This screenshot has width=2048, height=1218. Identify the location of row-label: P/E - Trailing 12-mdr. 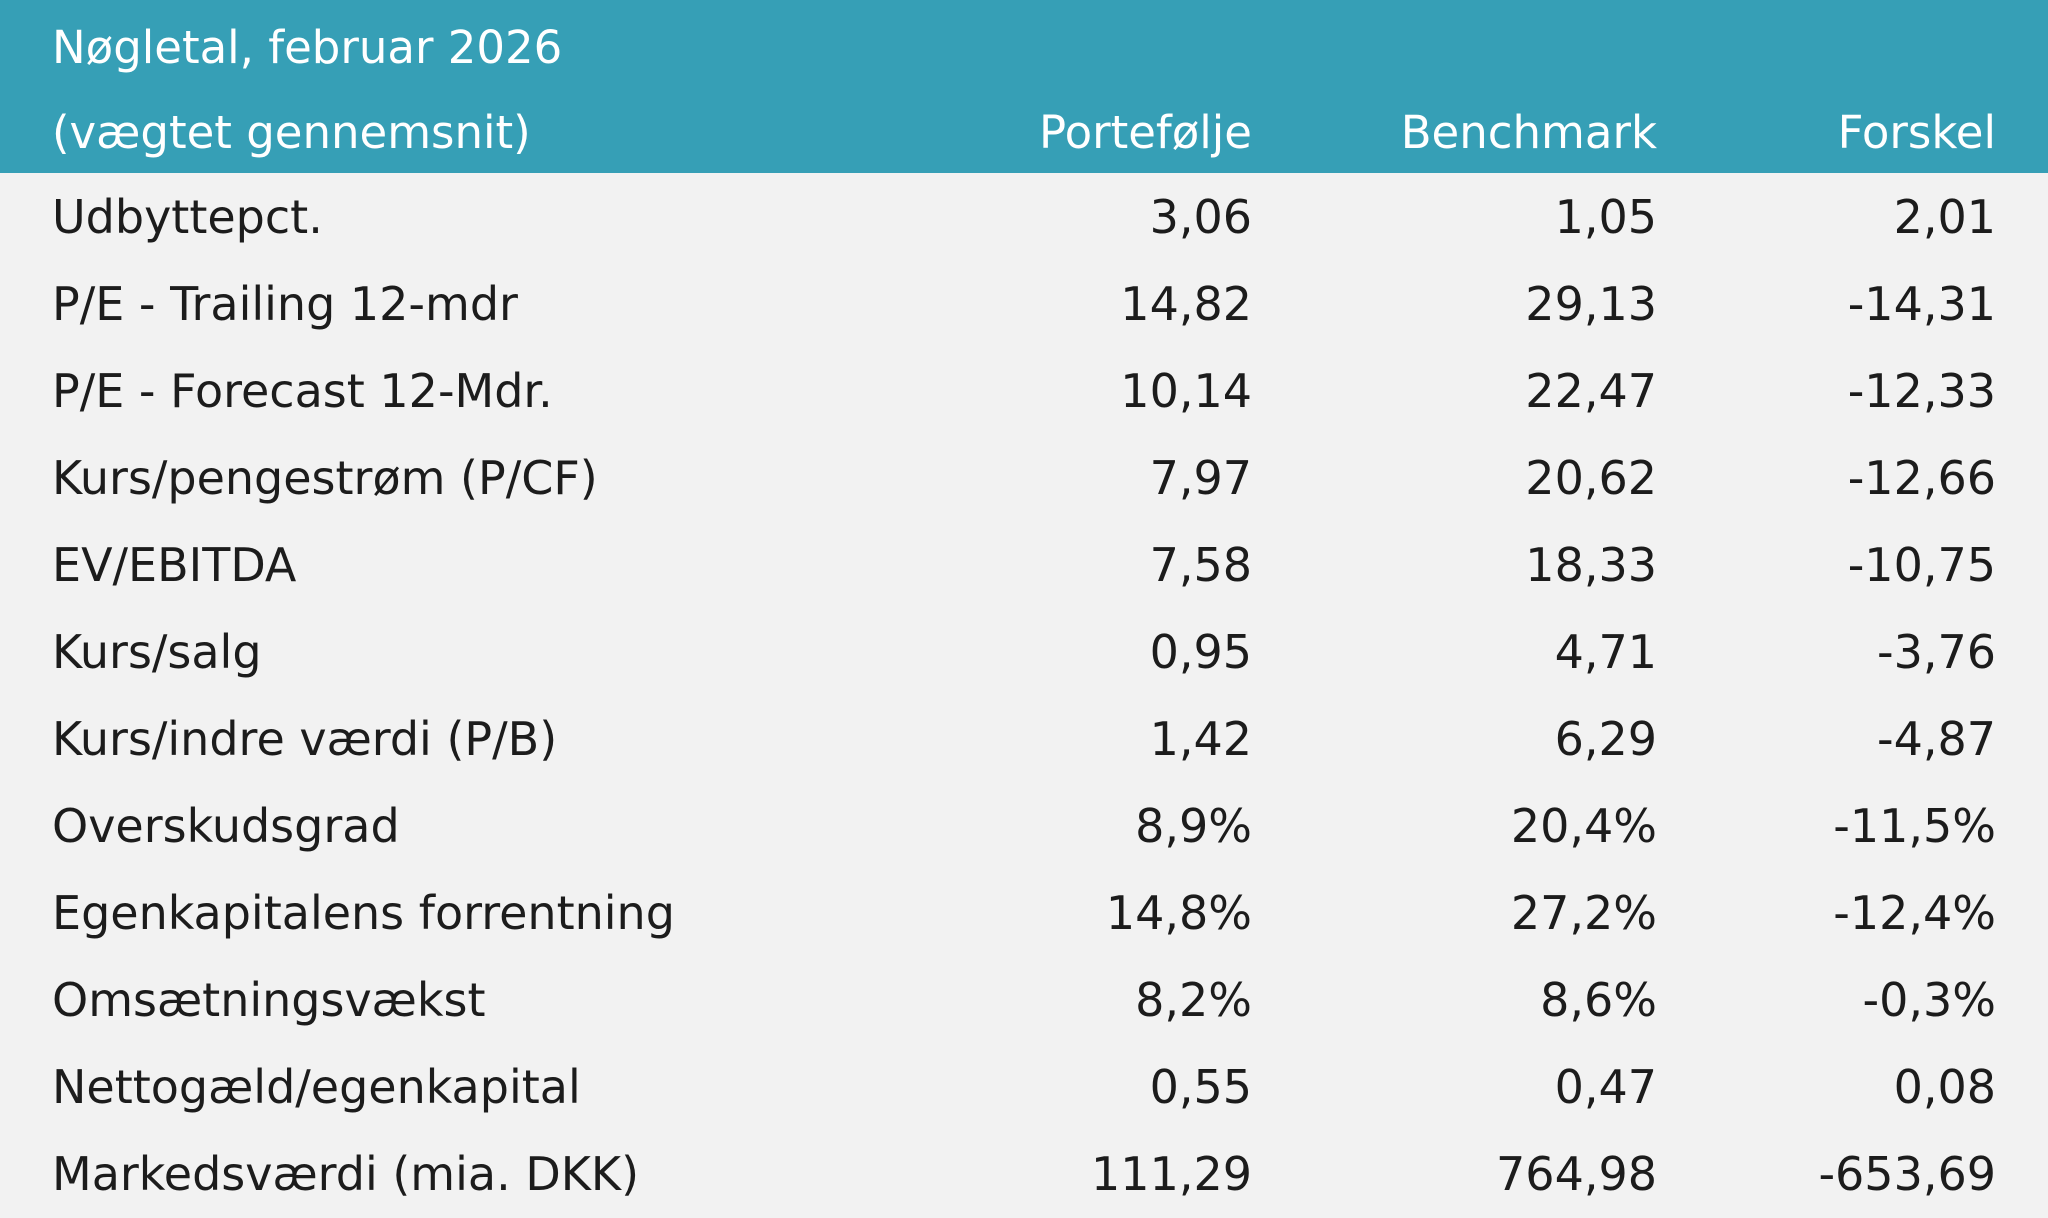
(285, 304).